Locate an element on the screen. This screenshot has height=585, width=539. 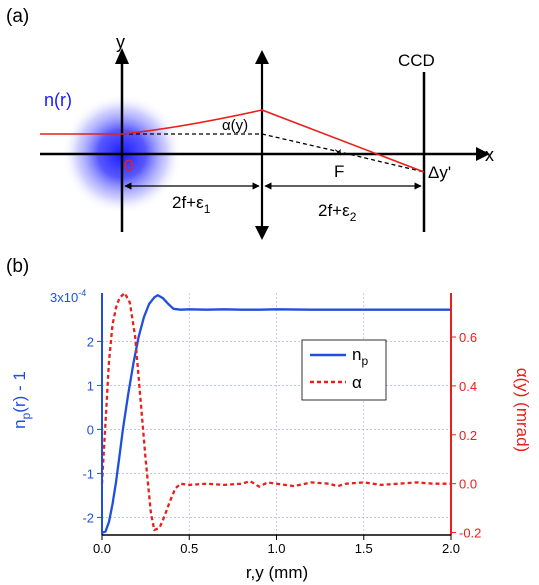
x-tick-label: 2.0 is located at coordinates (451, 548).